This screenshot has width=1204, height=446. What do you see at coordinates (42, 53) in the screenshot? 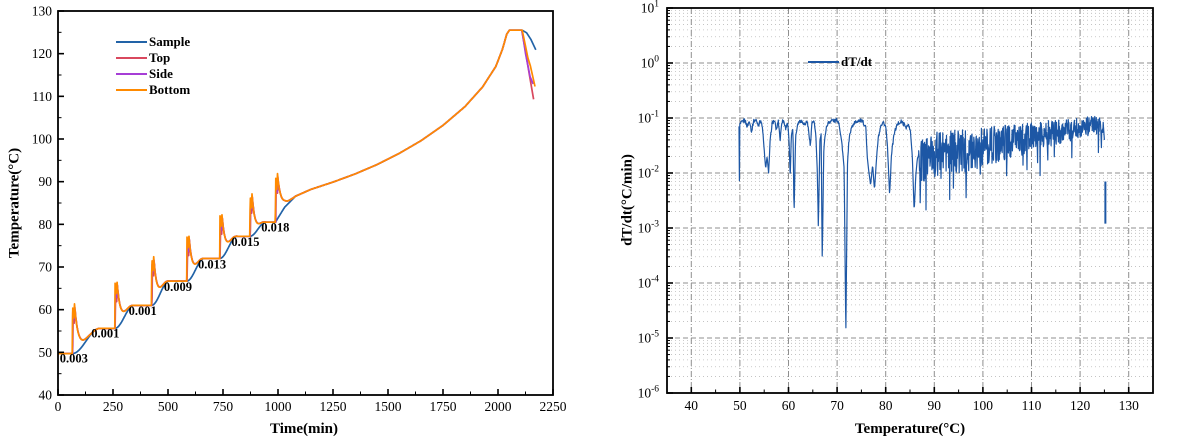
I see `y-tick-label: 120` at bounding box center [42, 53].